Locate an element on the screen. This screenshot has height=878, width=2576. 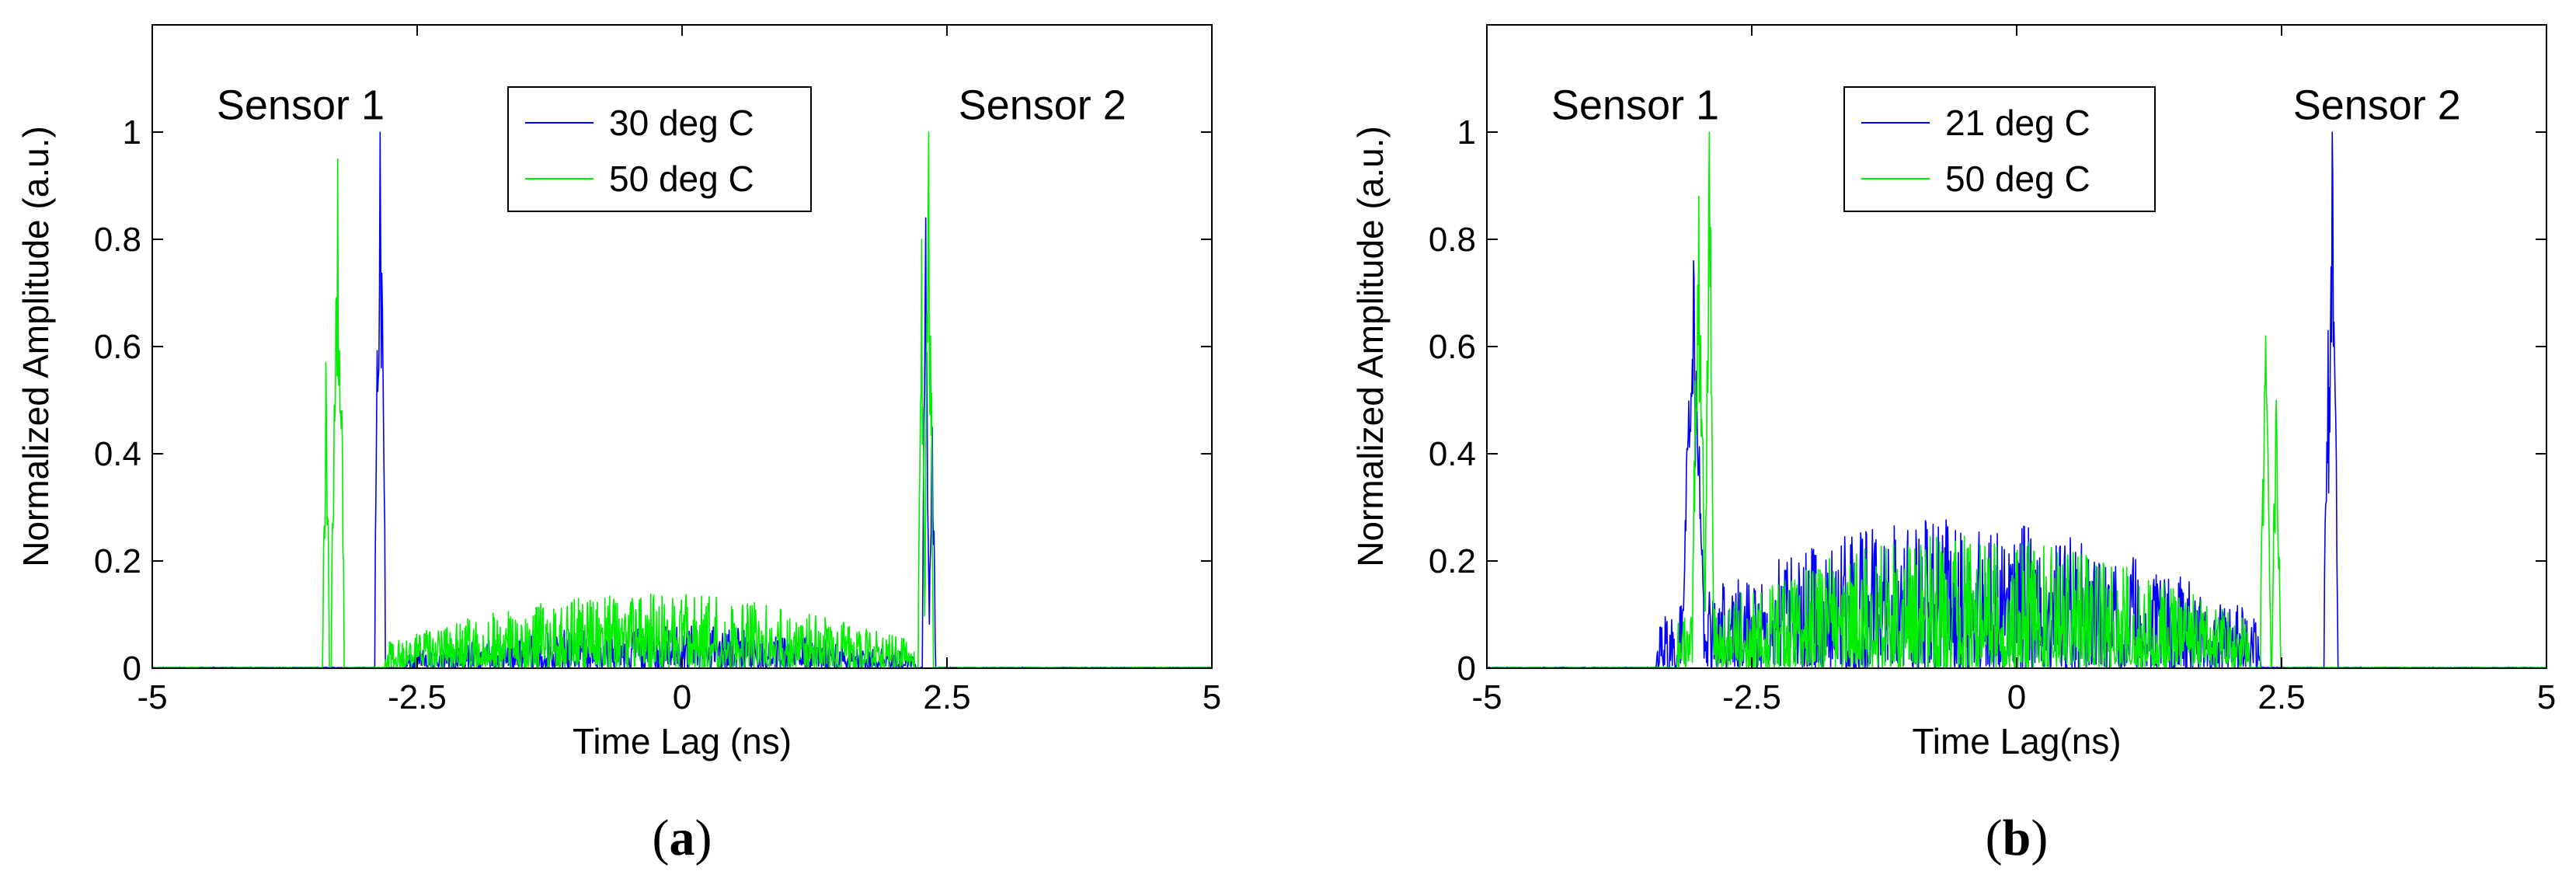
x-axis-label: Time Lag(ns) is located at coordinates (2016, 741).